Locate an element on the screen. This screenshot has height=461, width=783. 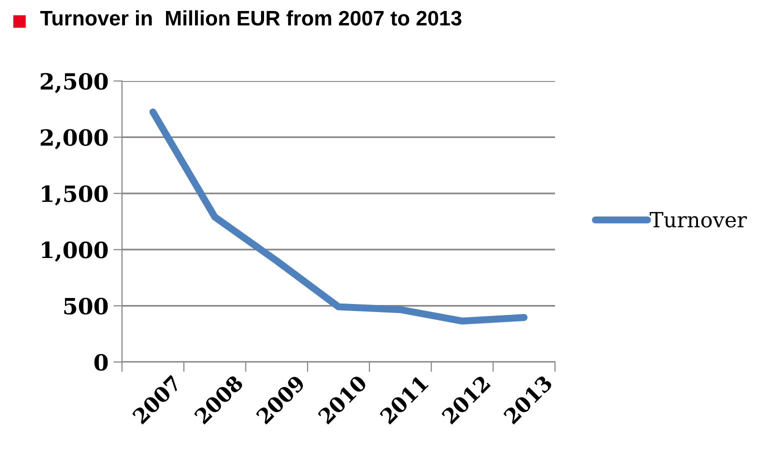
chart-title: Turnover in Million EUR from 2007 to 2013 is located at coordinates (251, 18).